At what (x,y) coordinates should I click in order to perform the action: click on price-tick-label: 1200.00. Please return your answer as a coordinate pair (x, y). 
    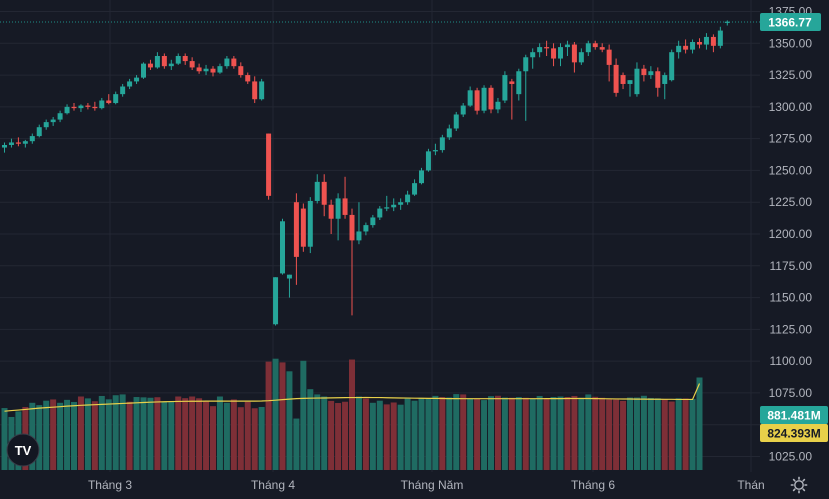
    Looking at the image, I should click on (791, 234).